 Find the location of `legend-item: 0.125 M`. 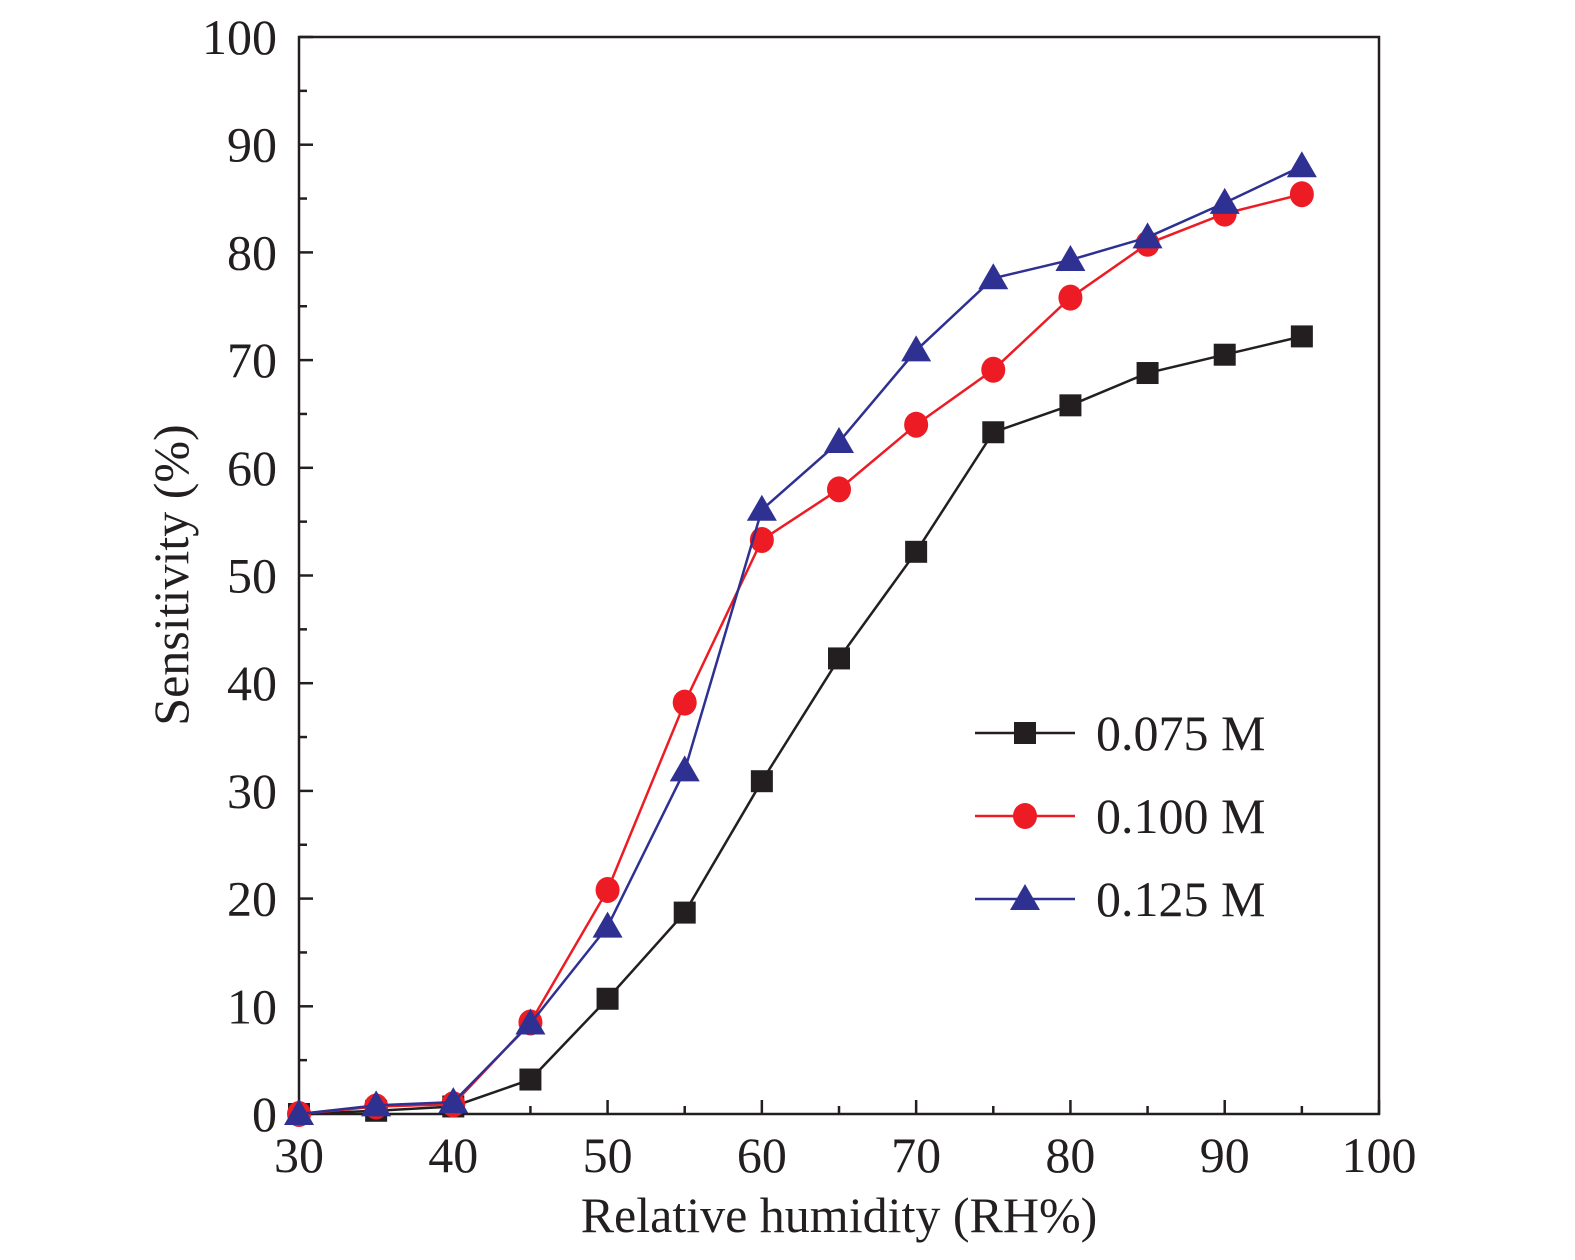

legend-item: 0.125 M is located at coordinates (1120, 899).